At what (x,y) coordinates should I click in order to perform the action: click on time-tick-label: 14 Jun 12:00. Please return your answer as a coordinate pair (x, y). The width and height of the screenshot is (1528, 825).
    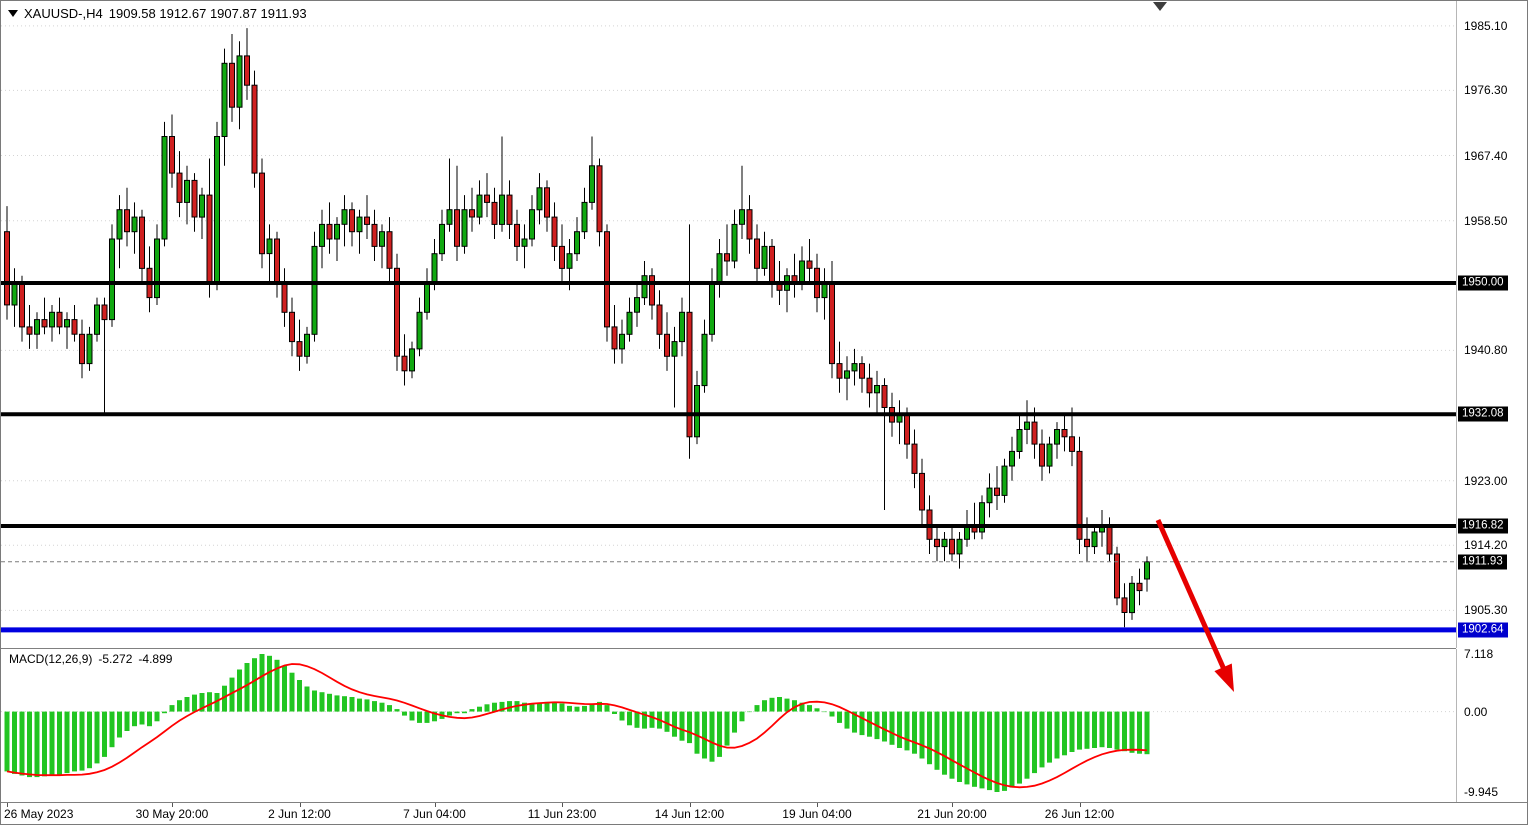
    Looking at the image, I should click on (689, 814).